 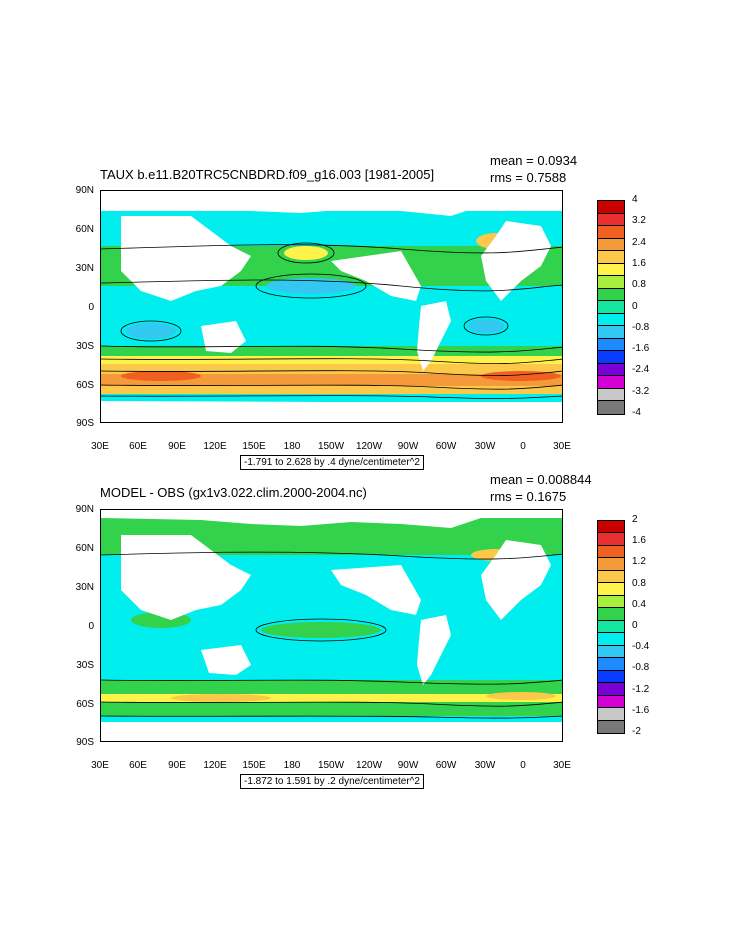 I want to click on colorbar-tick-label: 2, so click(x=635, y=519).